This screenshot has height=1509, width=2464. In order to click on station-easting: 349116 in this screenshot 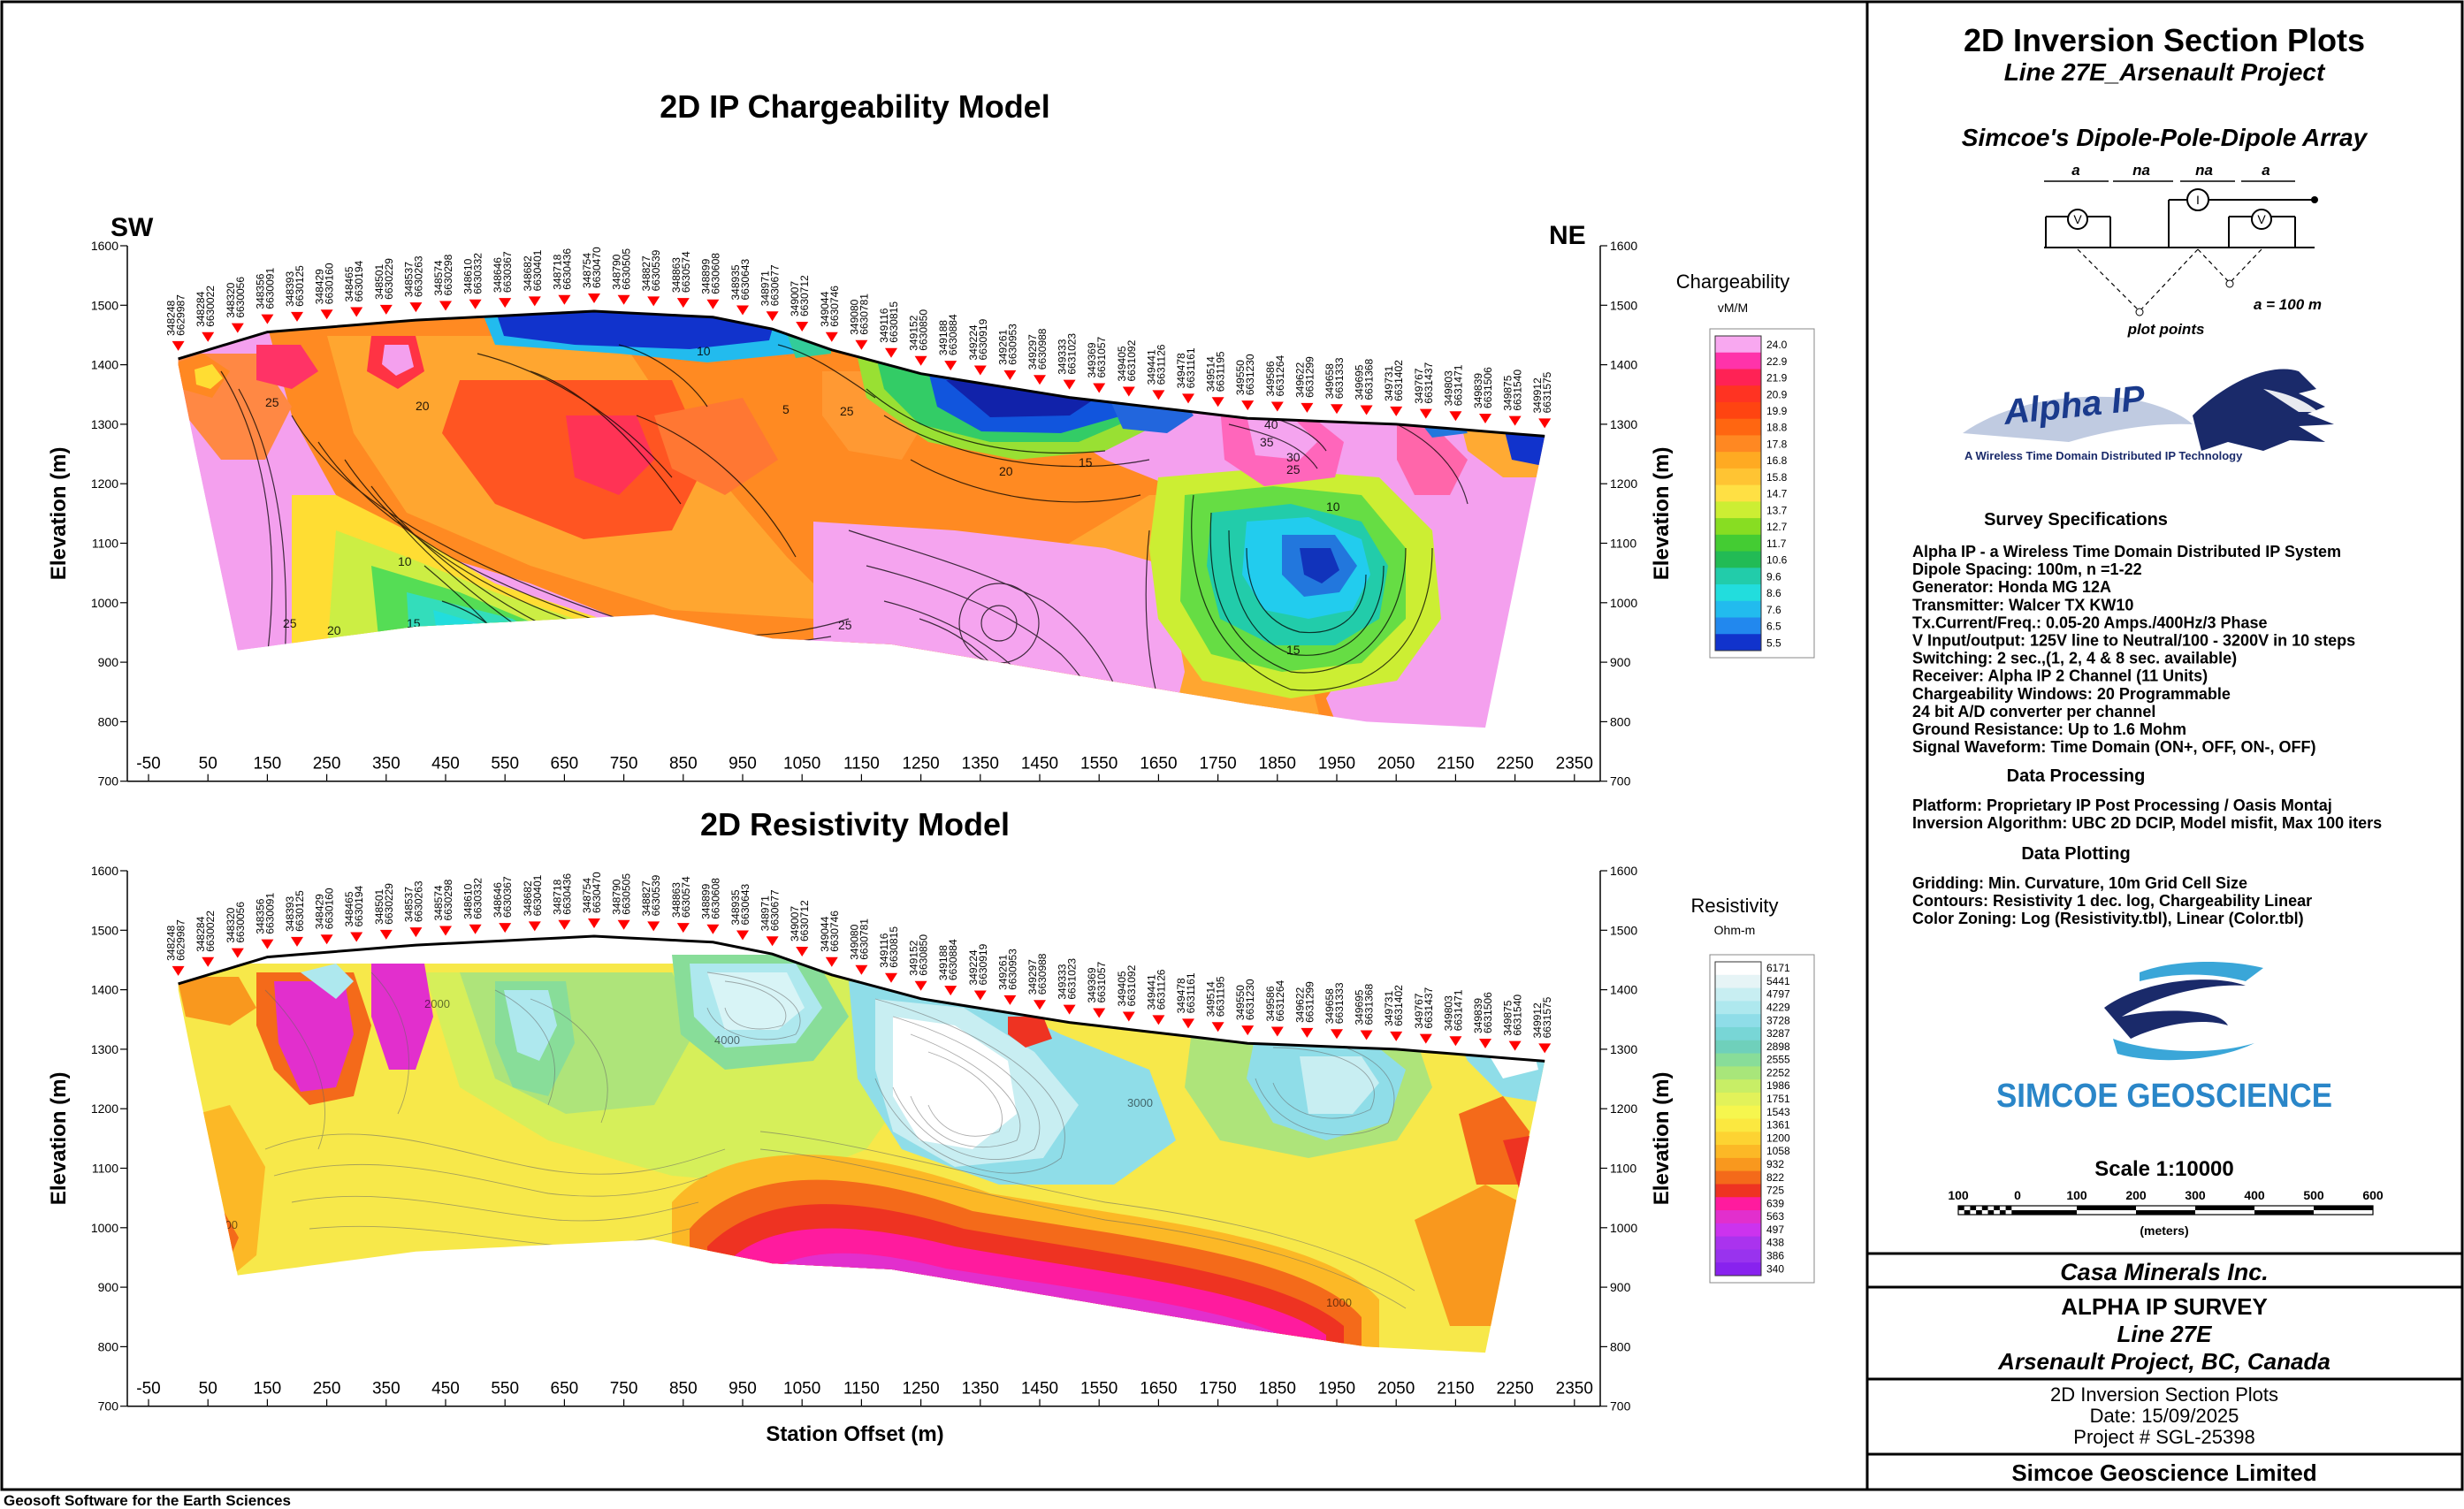, I will do `click(884, 325)`.